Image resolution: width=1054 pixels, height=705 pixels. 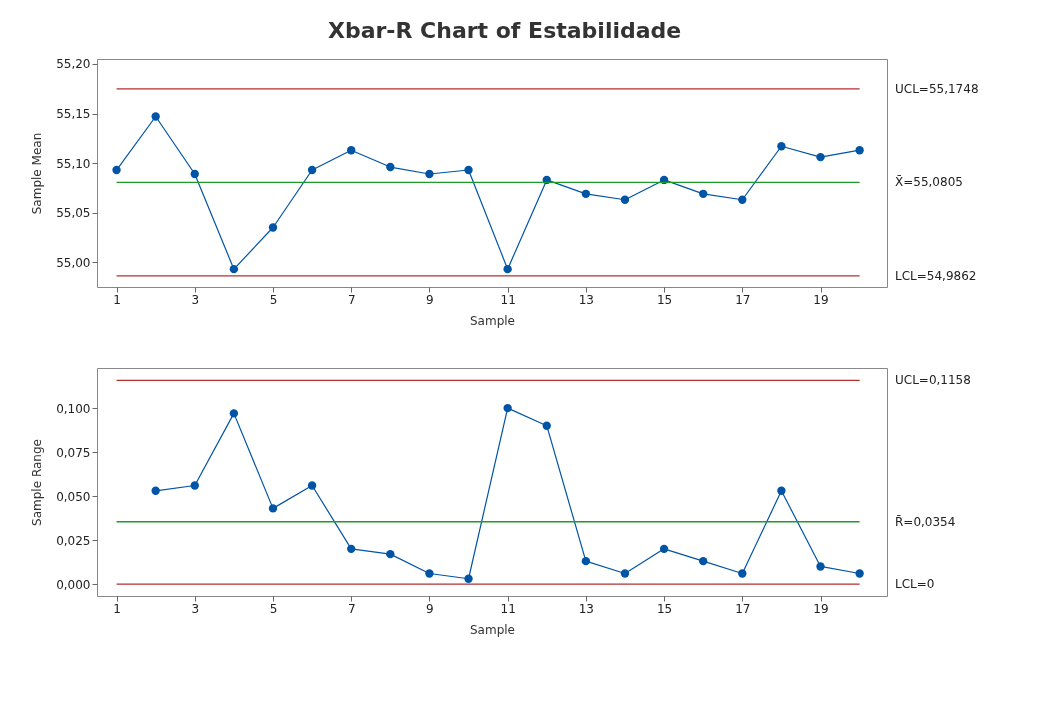 What do you see at coordinates (933, 380) in the screenshot?
I see `ref-line-label: UCL=0,1158` at bounding box center [933, 380].